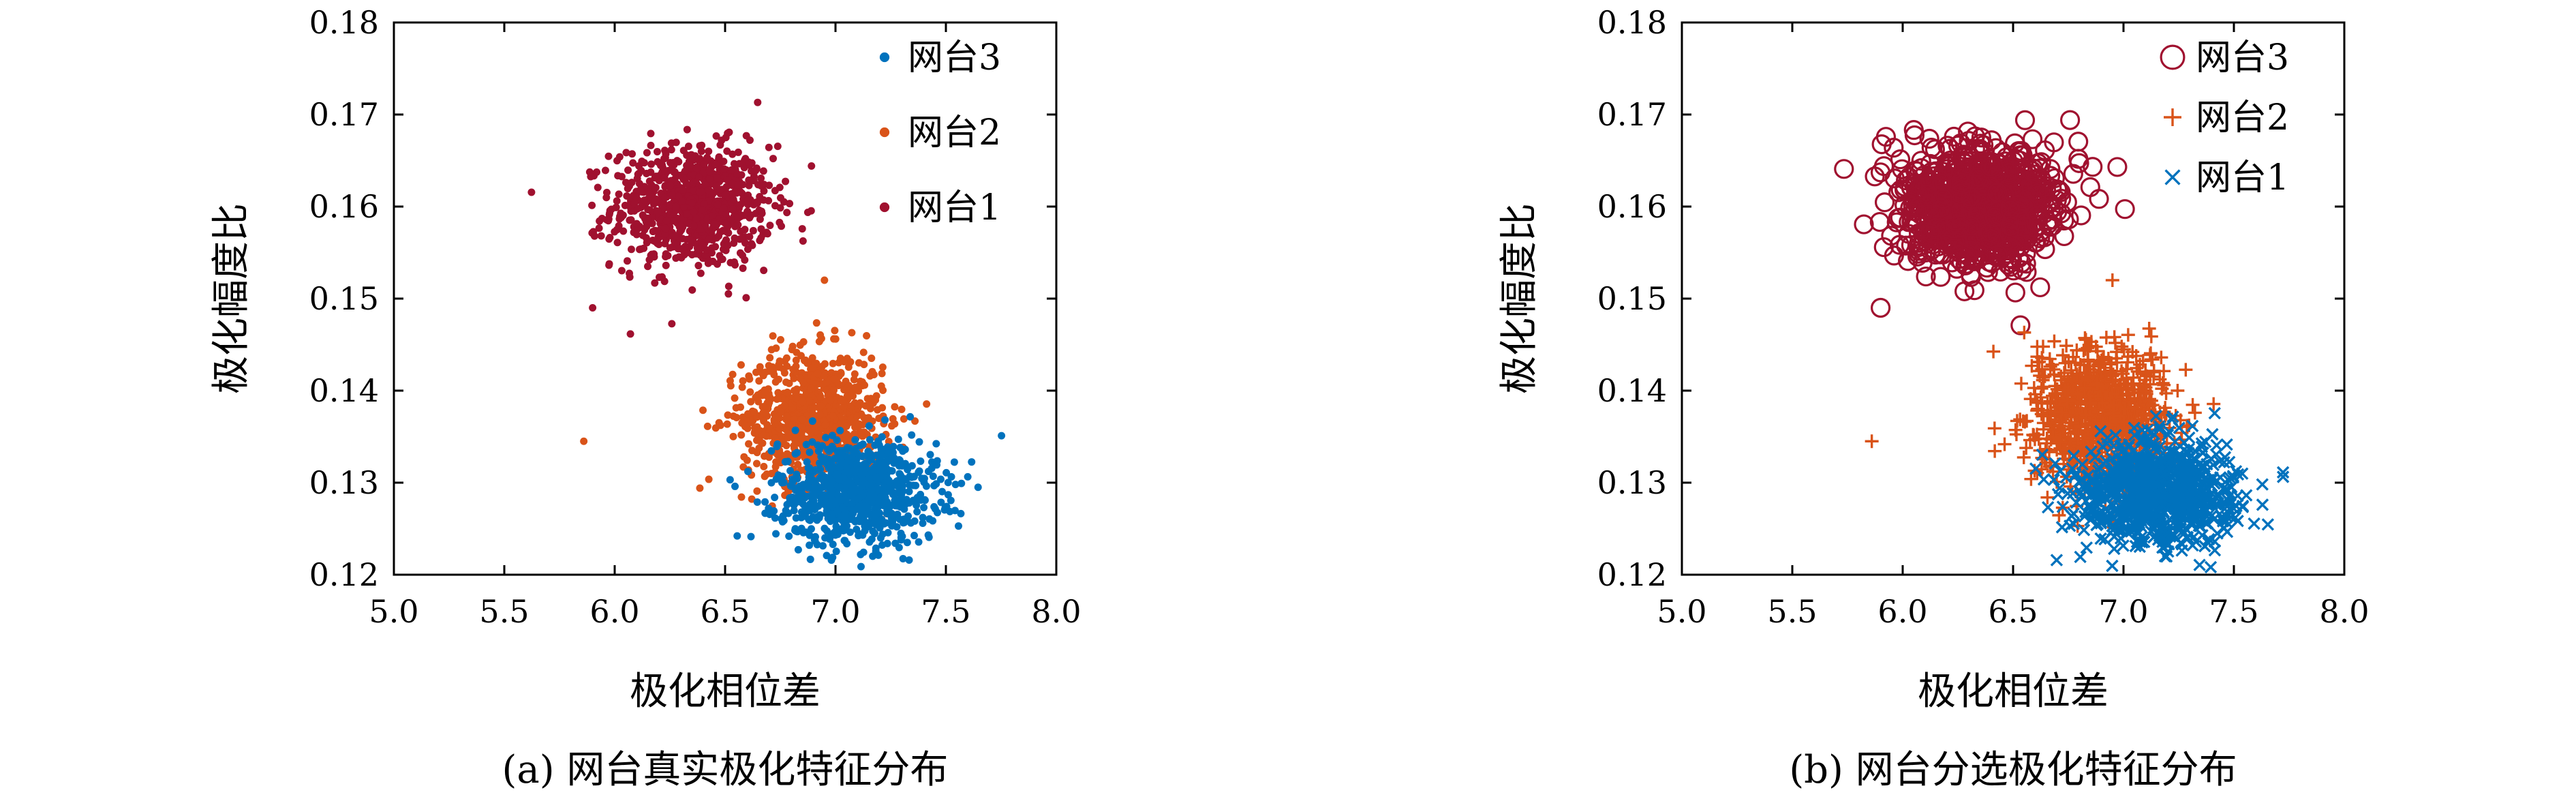 This screenshot has height=799, width=2576. What do you see at coordinates (766, 334) in the screenshot?
I see `scatter-points-a` at bounding box center [766, 334].